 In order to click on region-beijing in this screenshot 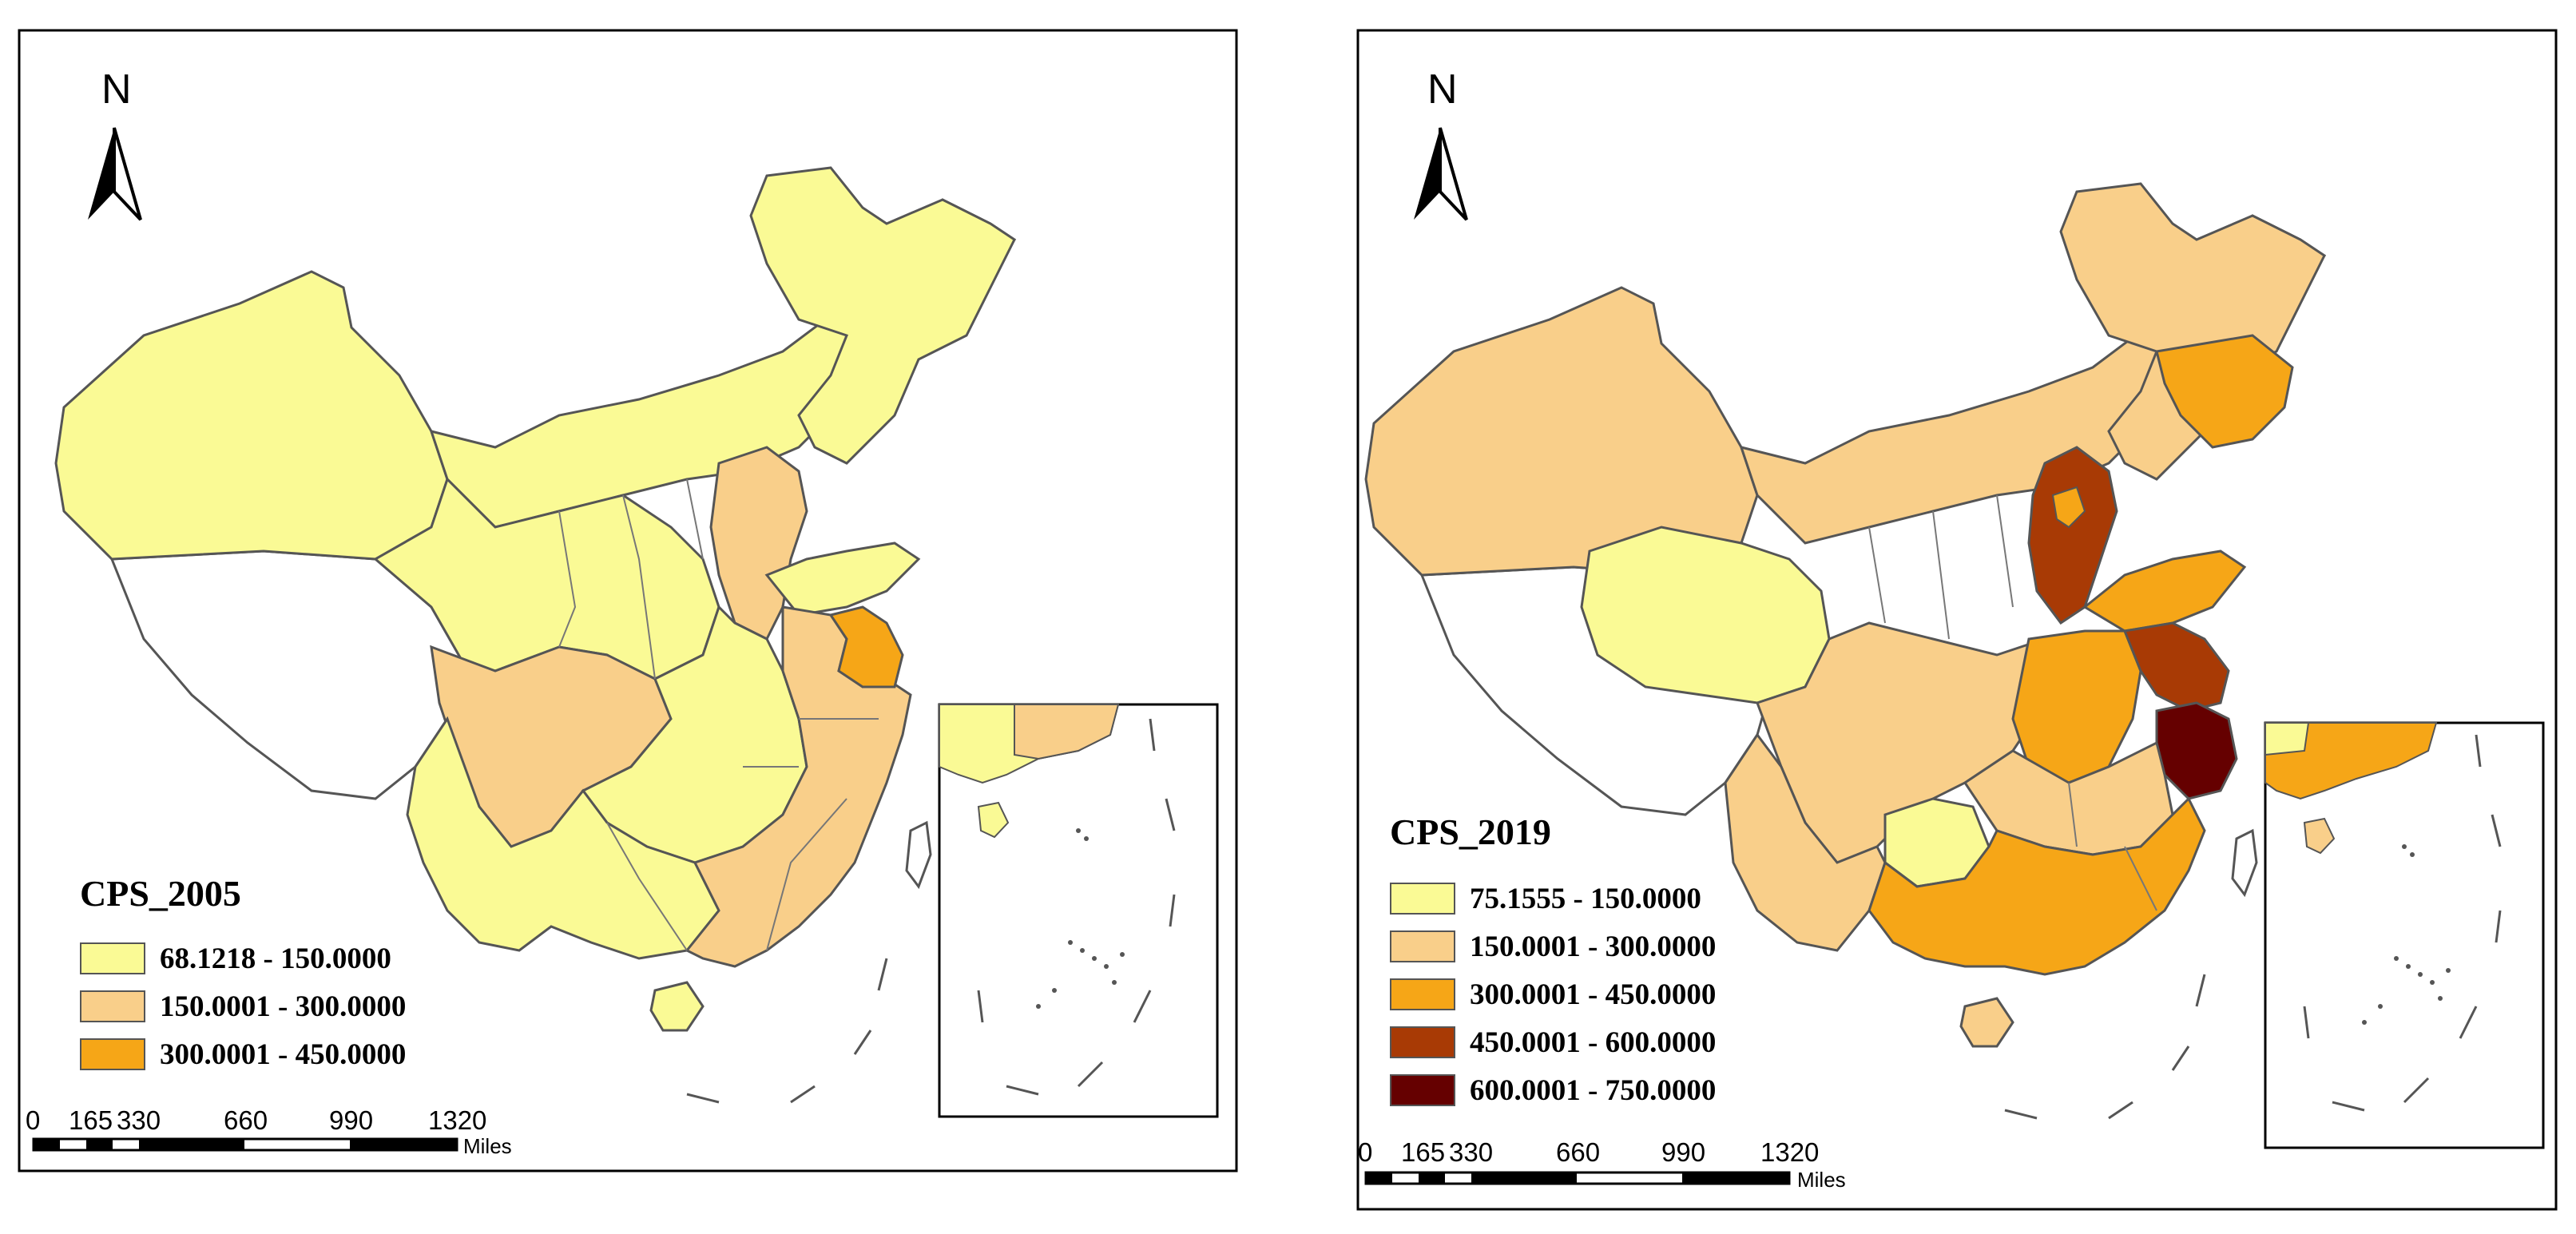, I will do `click(2068, 507)`.